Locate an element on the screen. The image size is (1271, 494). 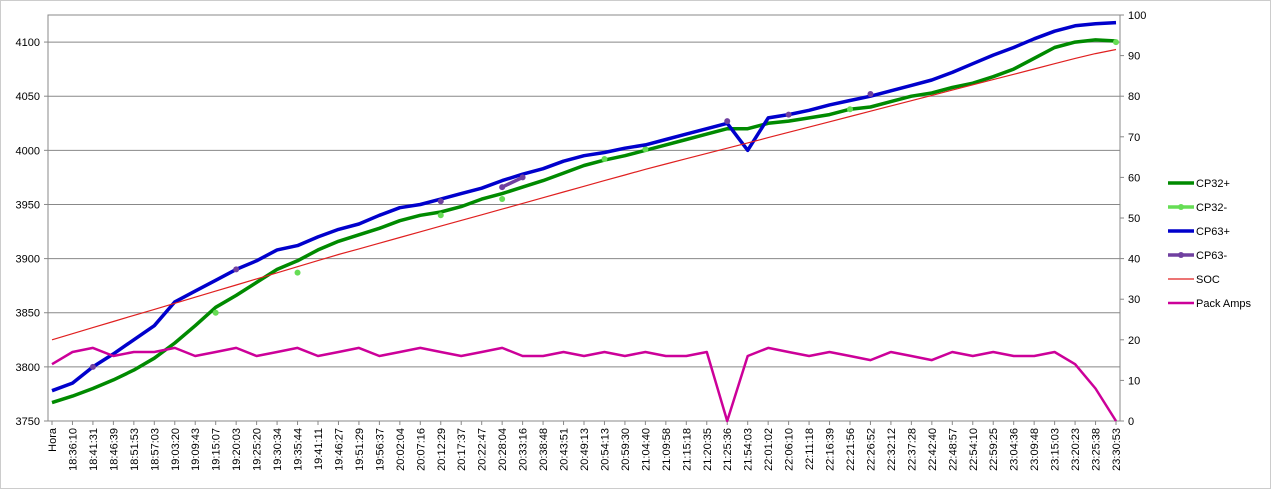
x-tick-label: 19:35:44 is located at coordinates (299, 449).